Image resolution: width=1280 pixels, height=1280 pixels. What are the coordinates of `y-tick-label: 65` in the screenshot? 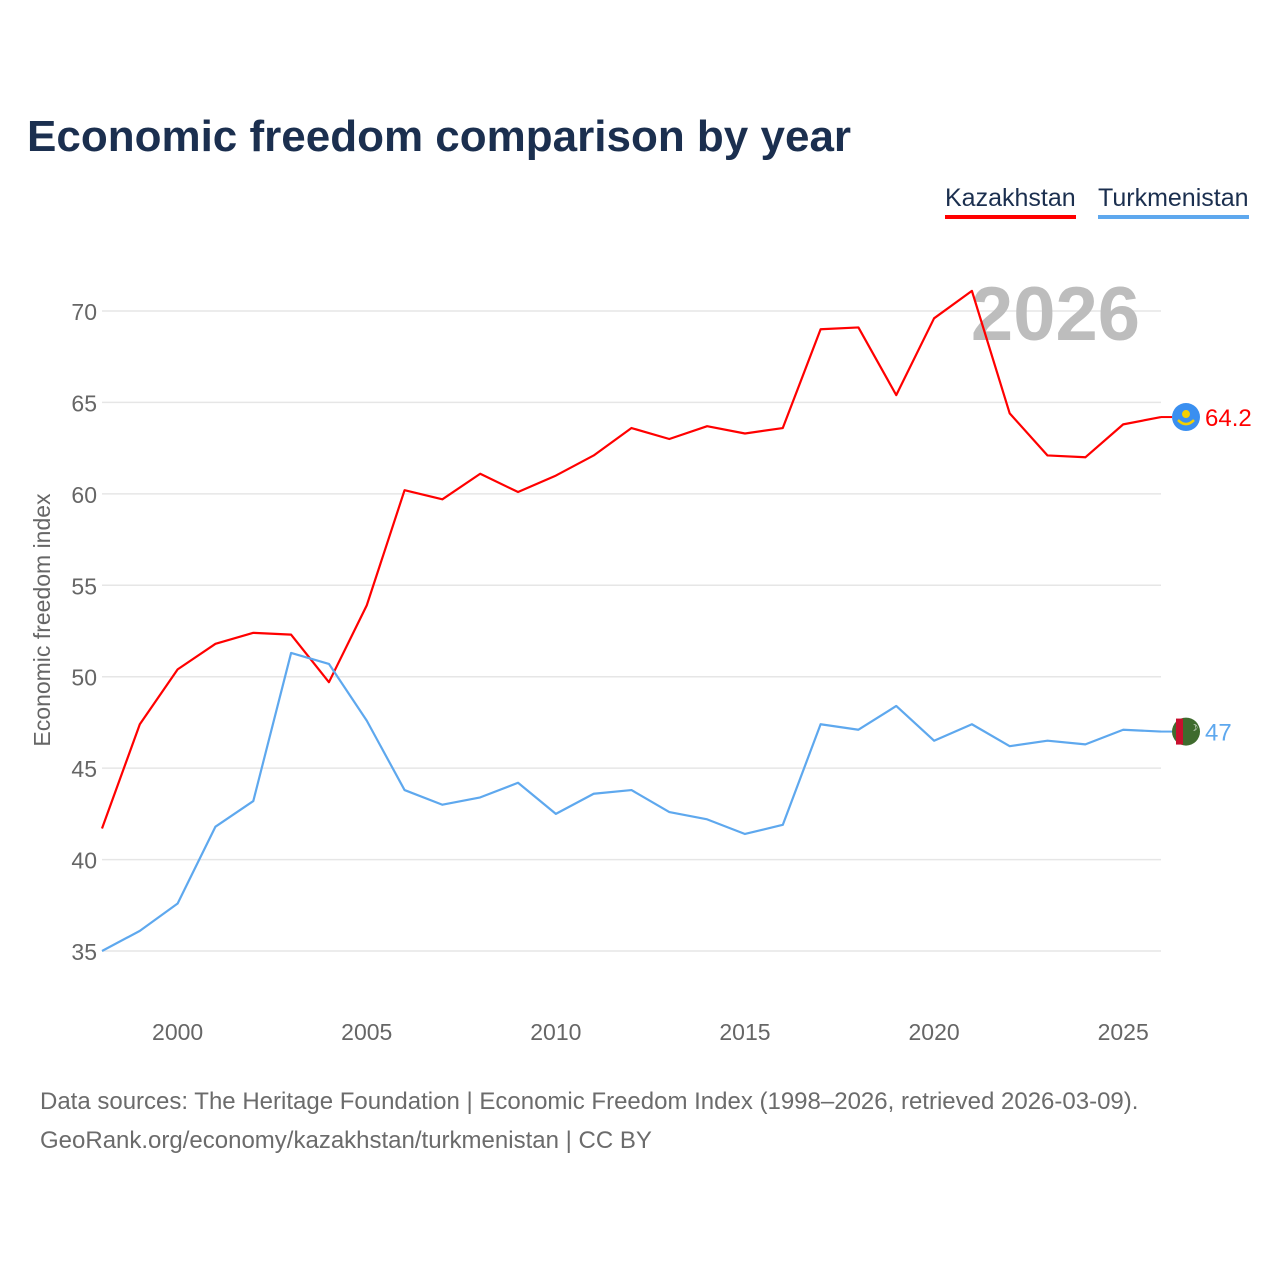 It's located at (84, 403).